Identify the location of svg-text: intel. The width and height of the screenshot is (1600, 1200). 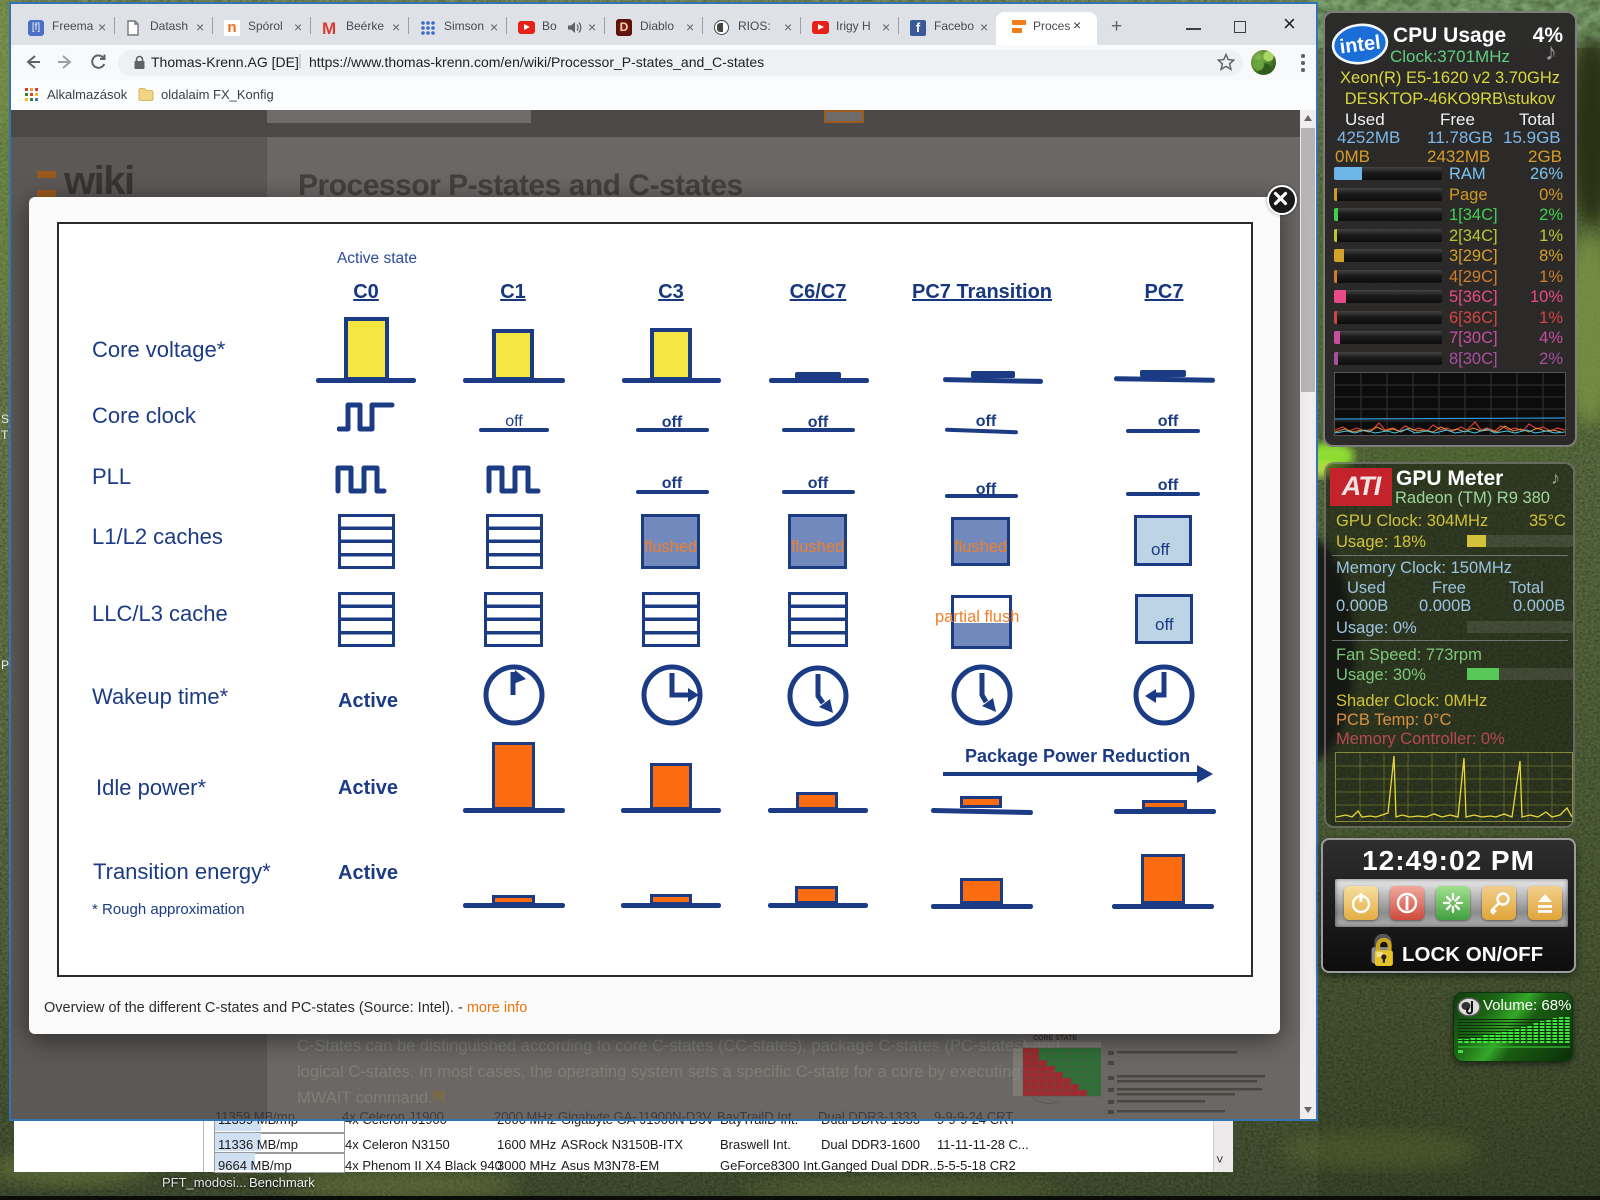
(1359, 45).